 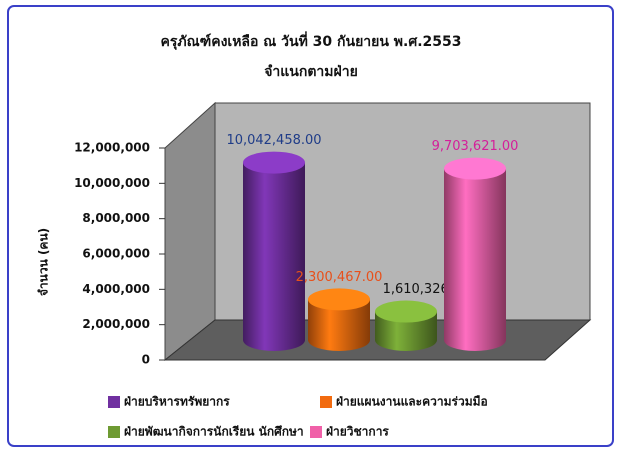 I want to click on data-label: 2,300,467.00, so click(x=339, y=277).